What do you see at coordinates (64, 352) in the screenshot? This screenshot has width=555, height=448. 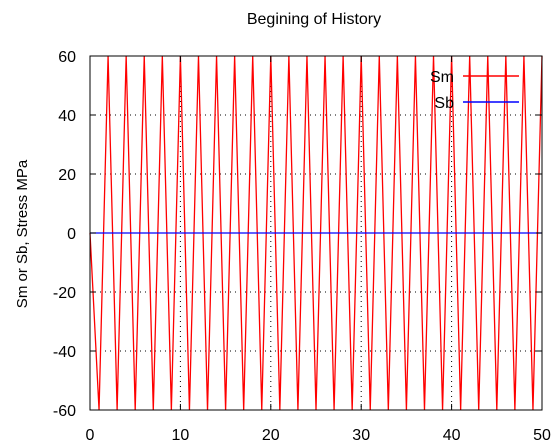 I see `y-tick-label: -40` at bounding box center [64, 352].